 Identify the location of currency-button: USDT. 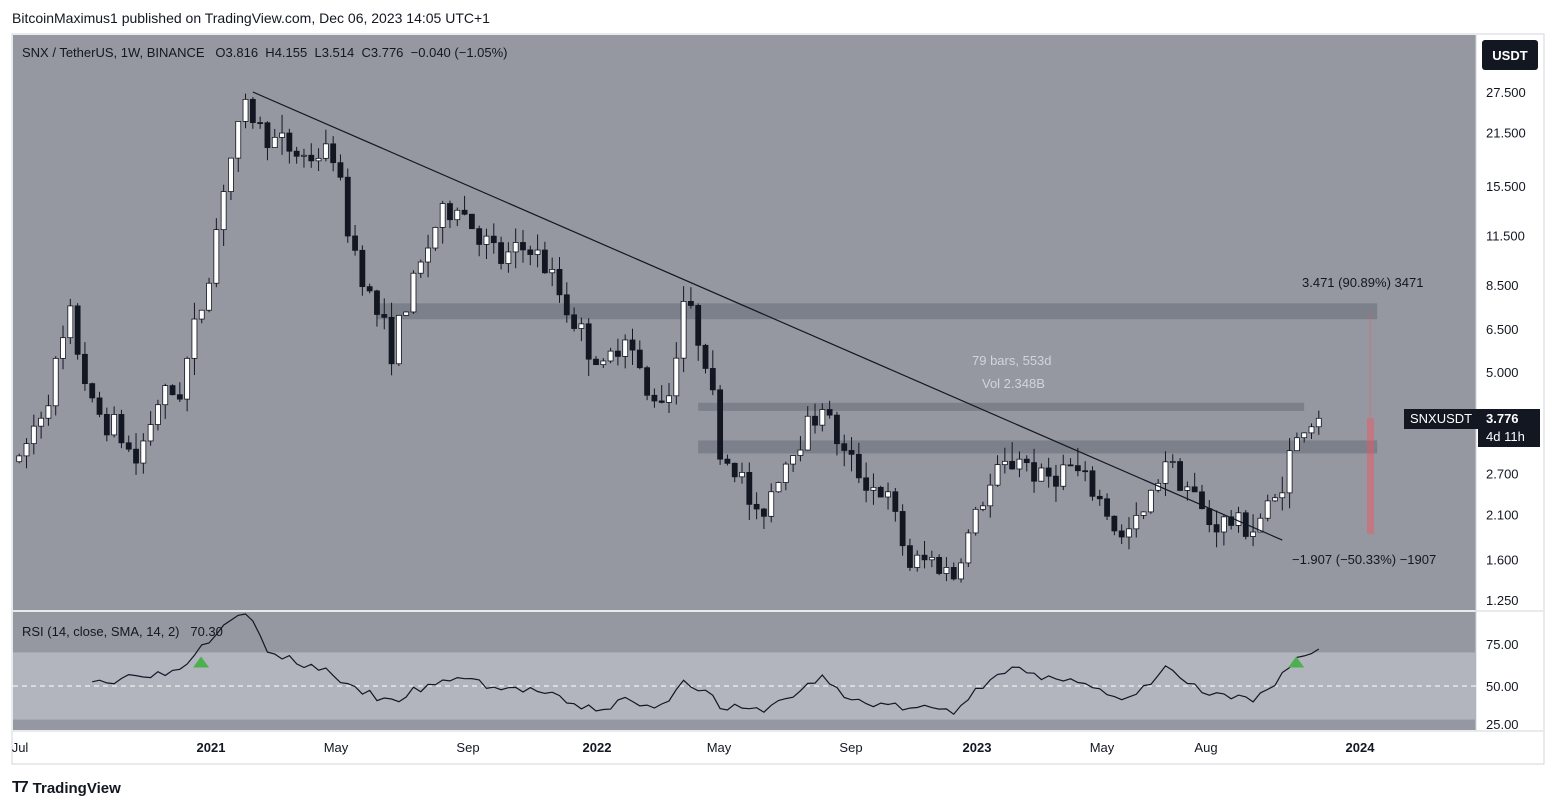
(1510, 55).